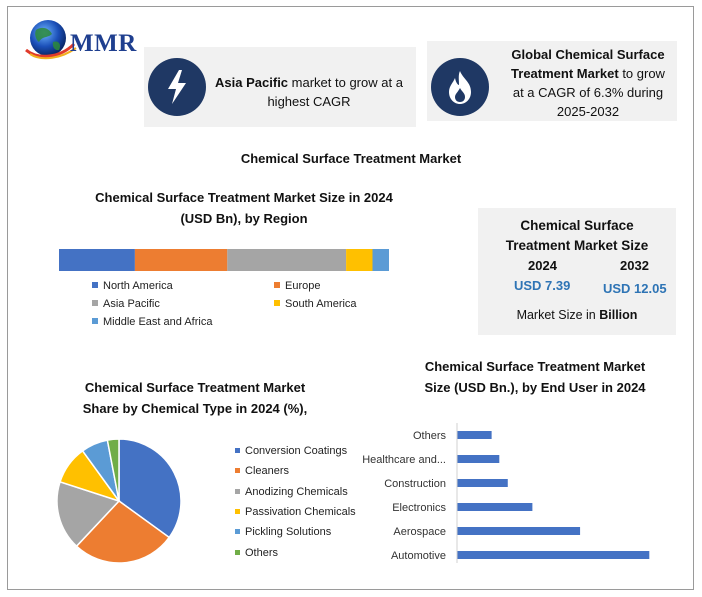 The image size is (702, 597). What do you see at coordinates (158, 322) in the screenshot?
I see `legend-label: Middle East and Africa` at bounding box center [158, 322].